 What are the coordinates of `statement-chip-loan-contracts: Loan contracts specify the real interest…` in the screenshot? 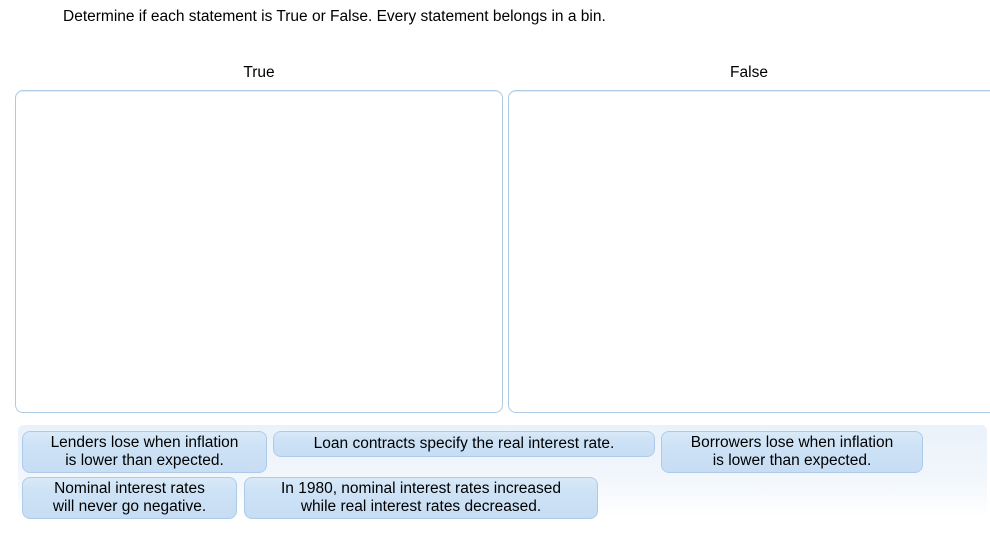 It's located at (464, 444).